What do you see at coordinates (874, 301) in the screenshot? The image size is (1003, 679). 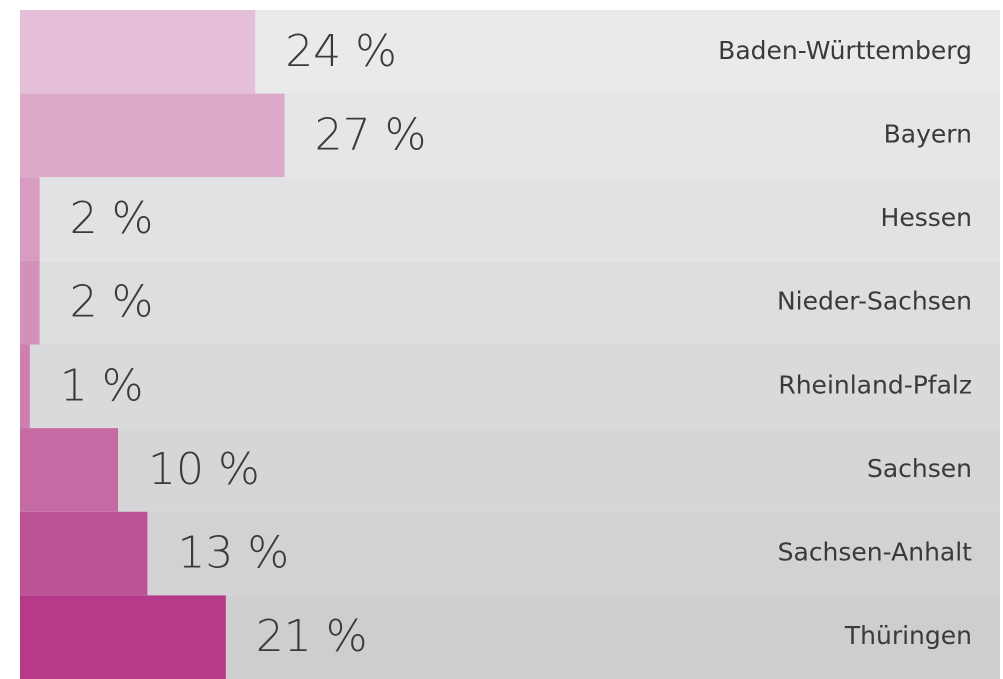 I see `category-label: Nieder-Sachsen` at bounding box center [874, 301].